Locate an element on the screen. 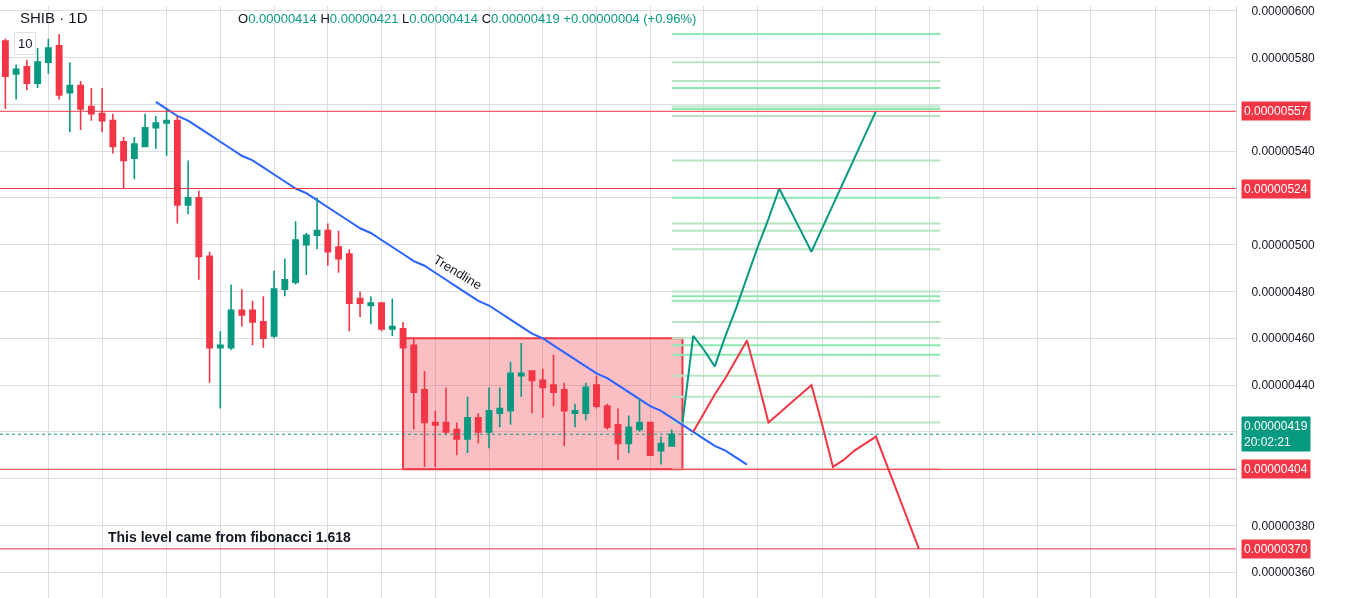 This screenshot has height=598, width=1372. y-tick-label: 0.00000500 is located at coordinates (1283, 244).